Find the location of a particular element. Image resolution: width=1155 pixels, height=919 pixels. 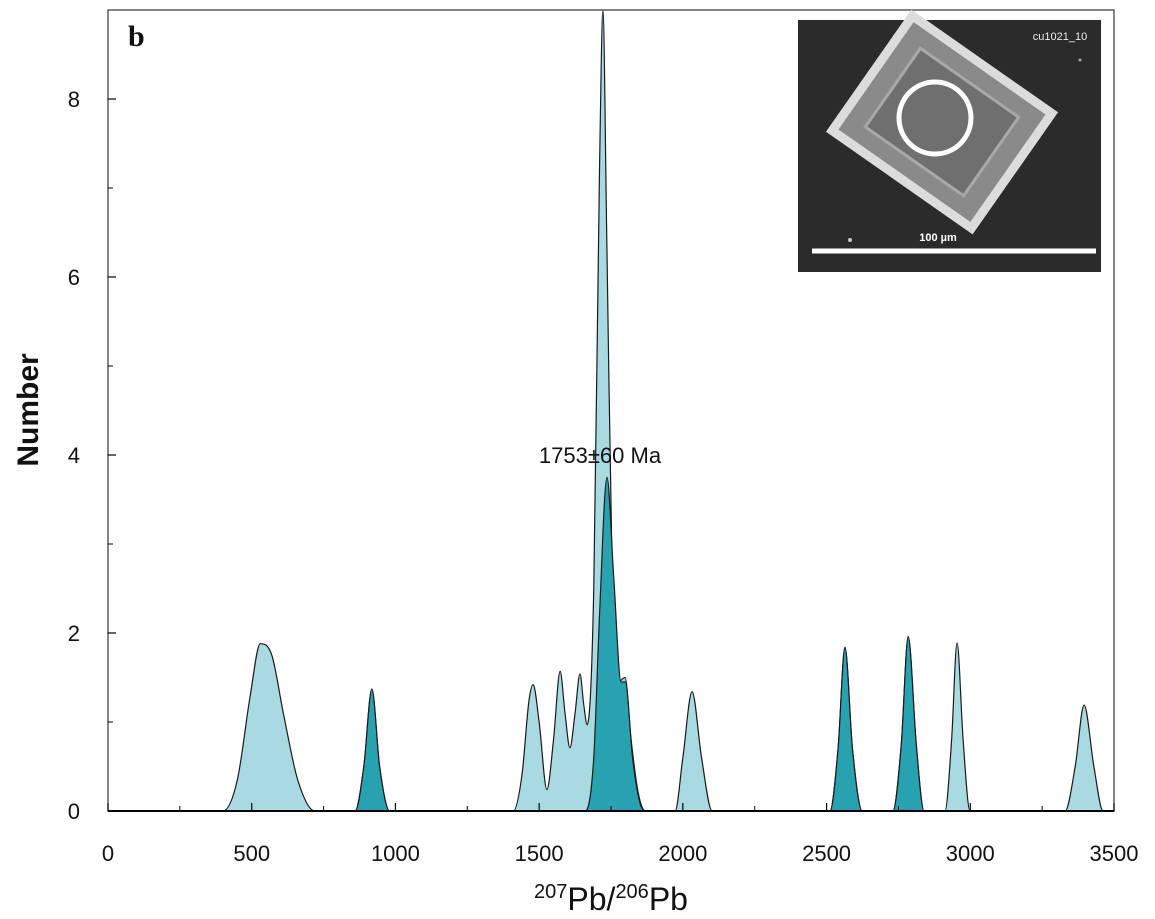

crystal is located at coordinates (942, 122).